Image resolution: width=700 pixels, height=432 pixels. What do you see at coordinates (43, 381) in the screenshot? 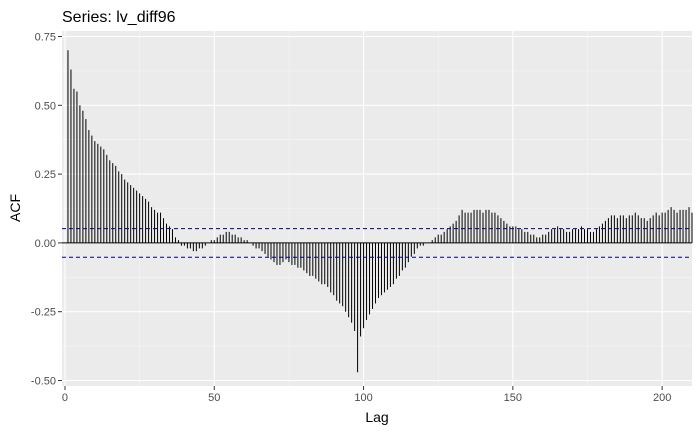
I see `y-tick-label: -0.50` at bounding box center [43, 381].